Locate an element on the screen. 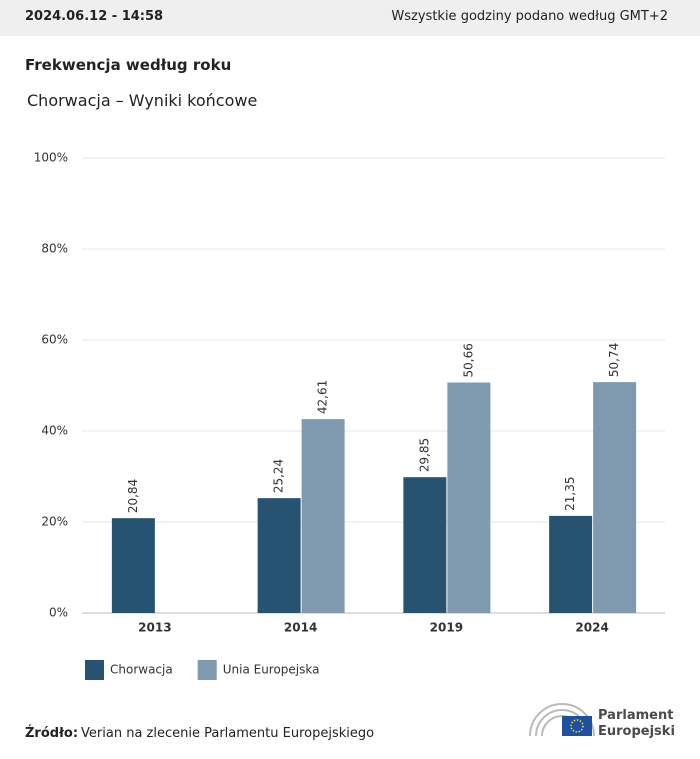 The image size is (700, 759). y-tick-label: 60% is located at coordinates (54, 340).